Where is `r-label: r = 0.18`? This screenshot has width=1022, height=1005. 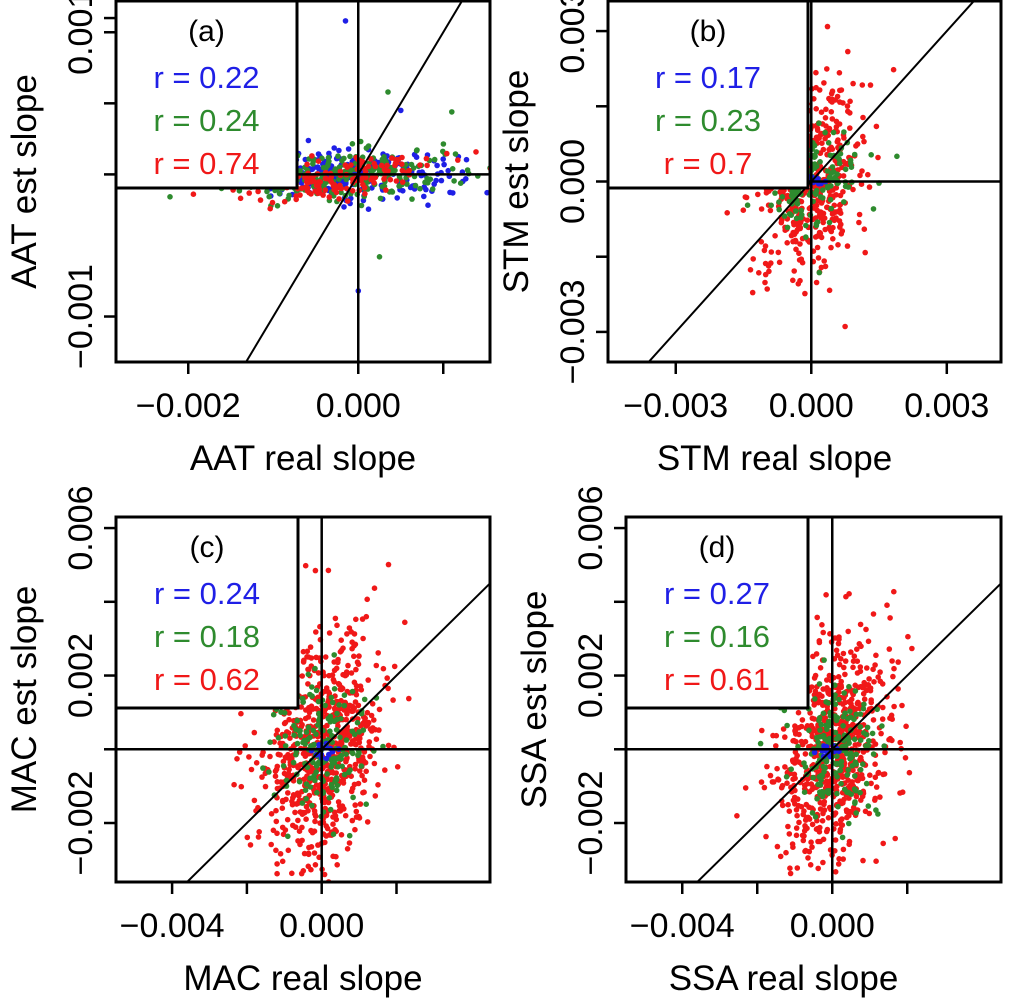
r-label: r = 0.18 is located at coordinates (207, 636).